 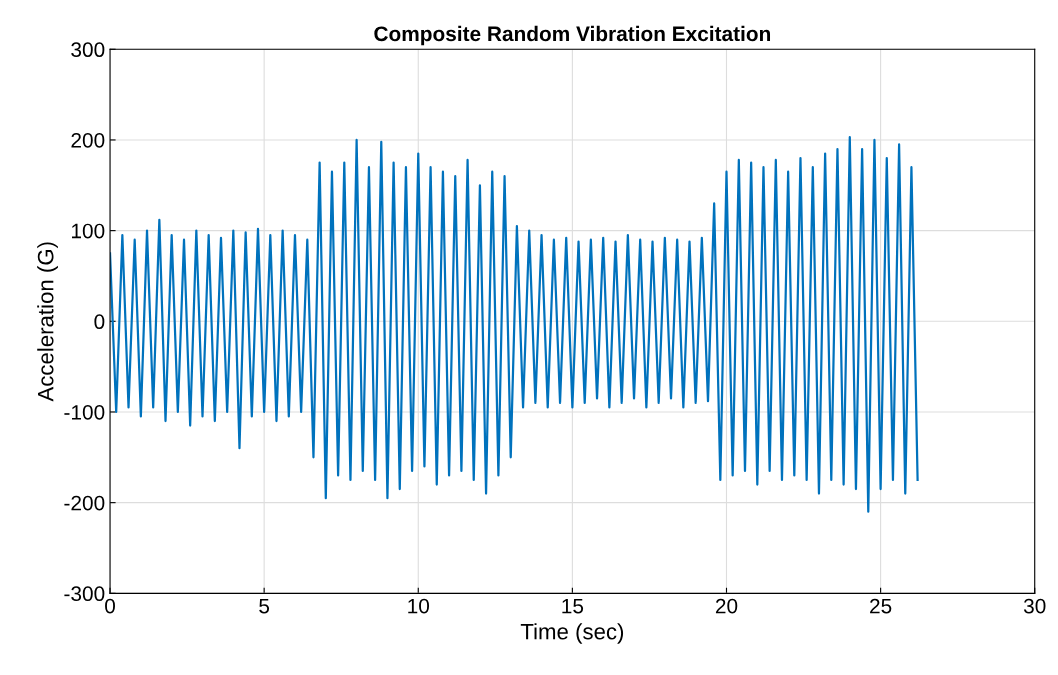 What do you see at coordinates (47, 322) in the screenshot?
I see `y-axis-title: Acceleration (G)` at bounding box center [47, 322].